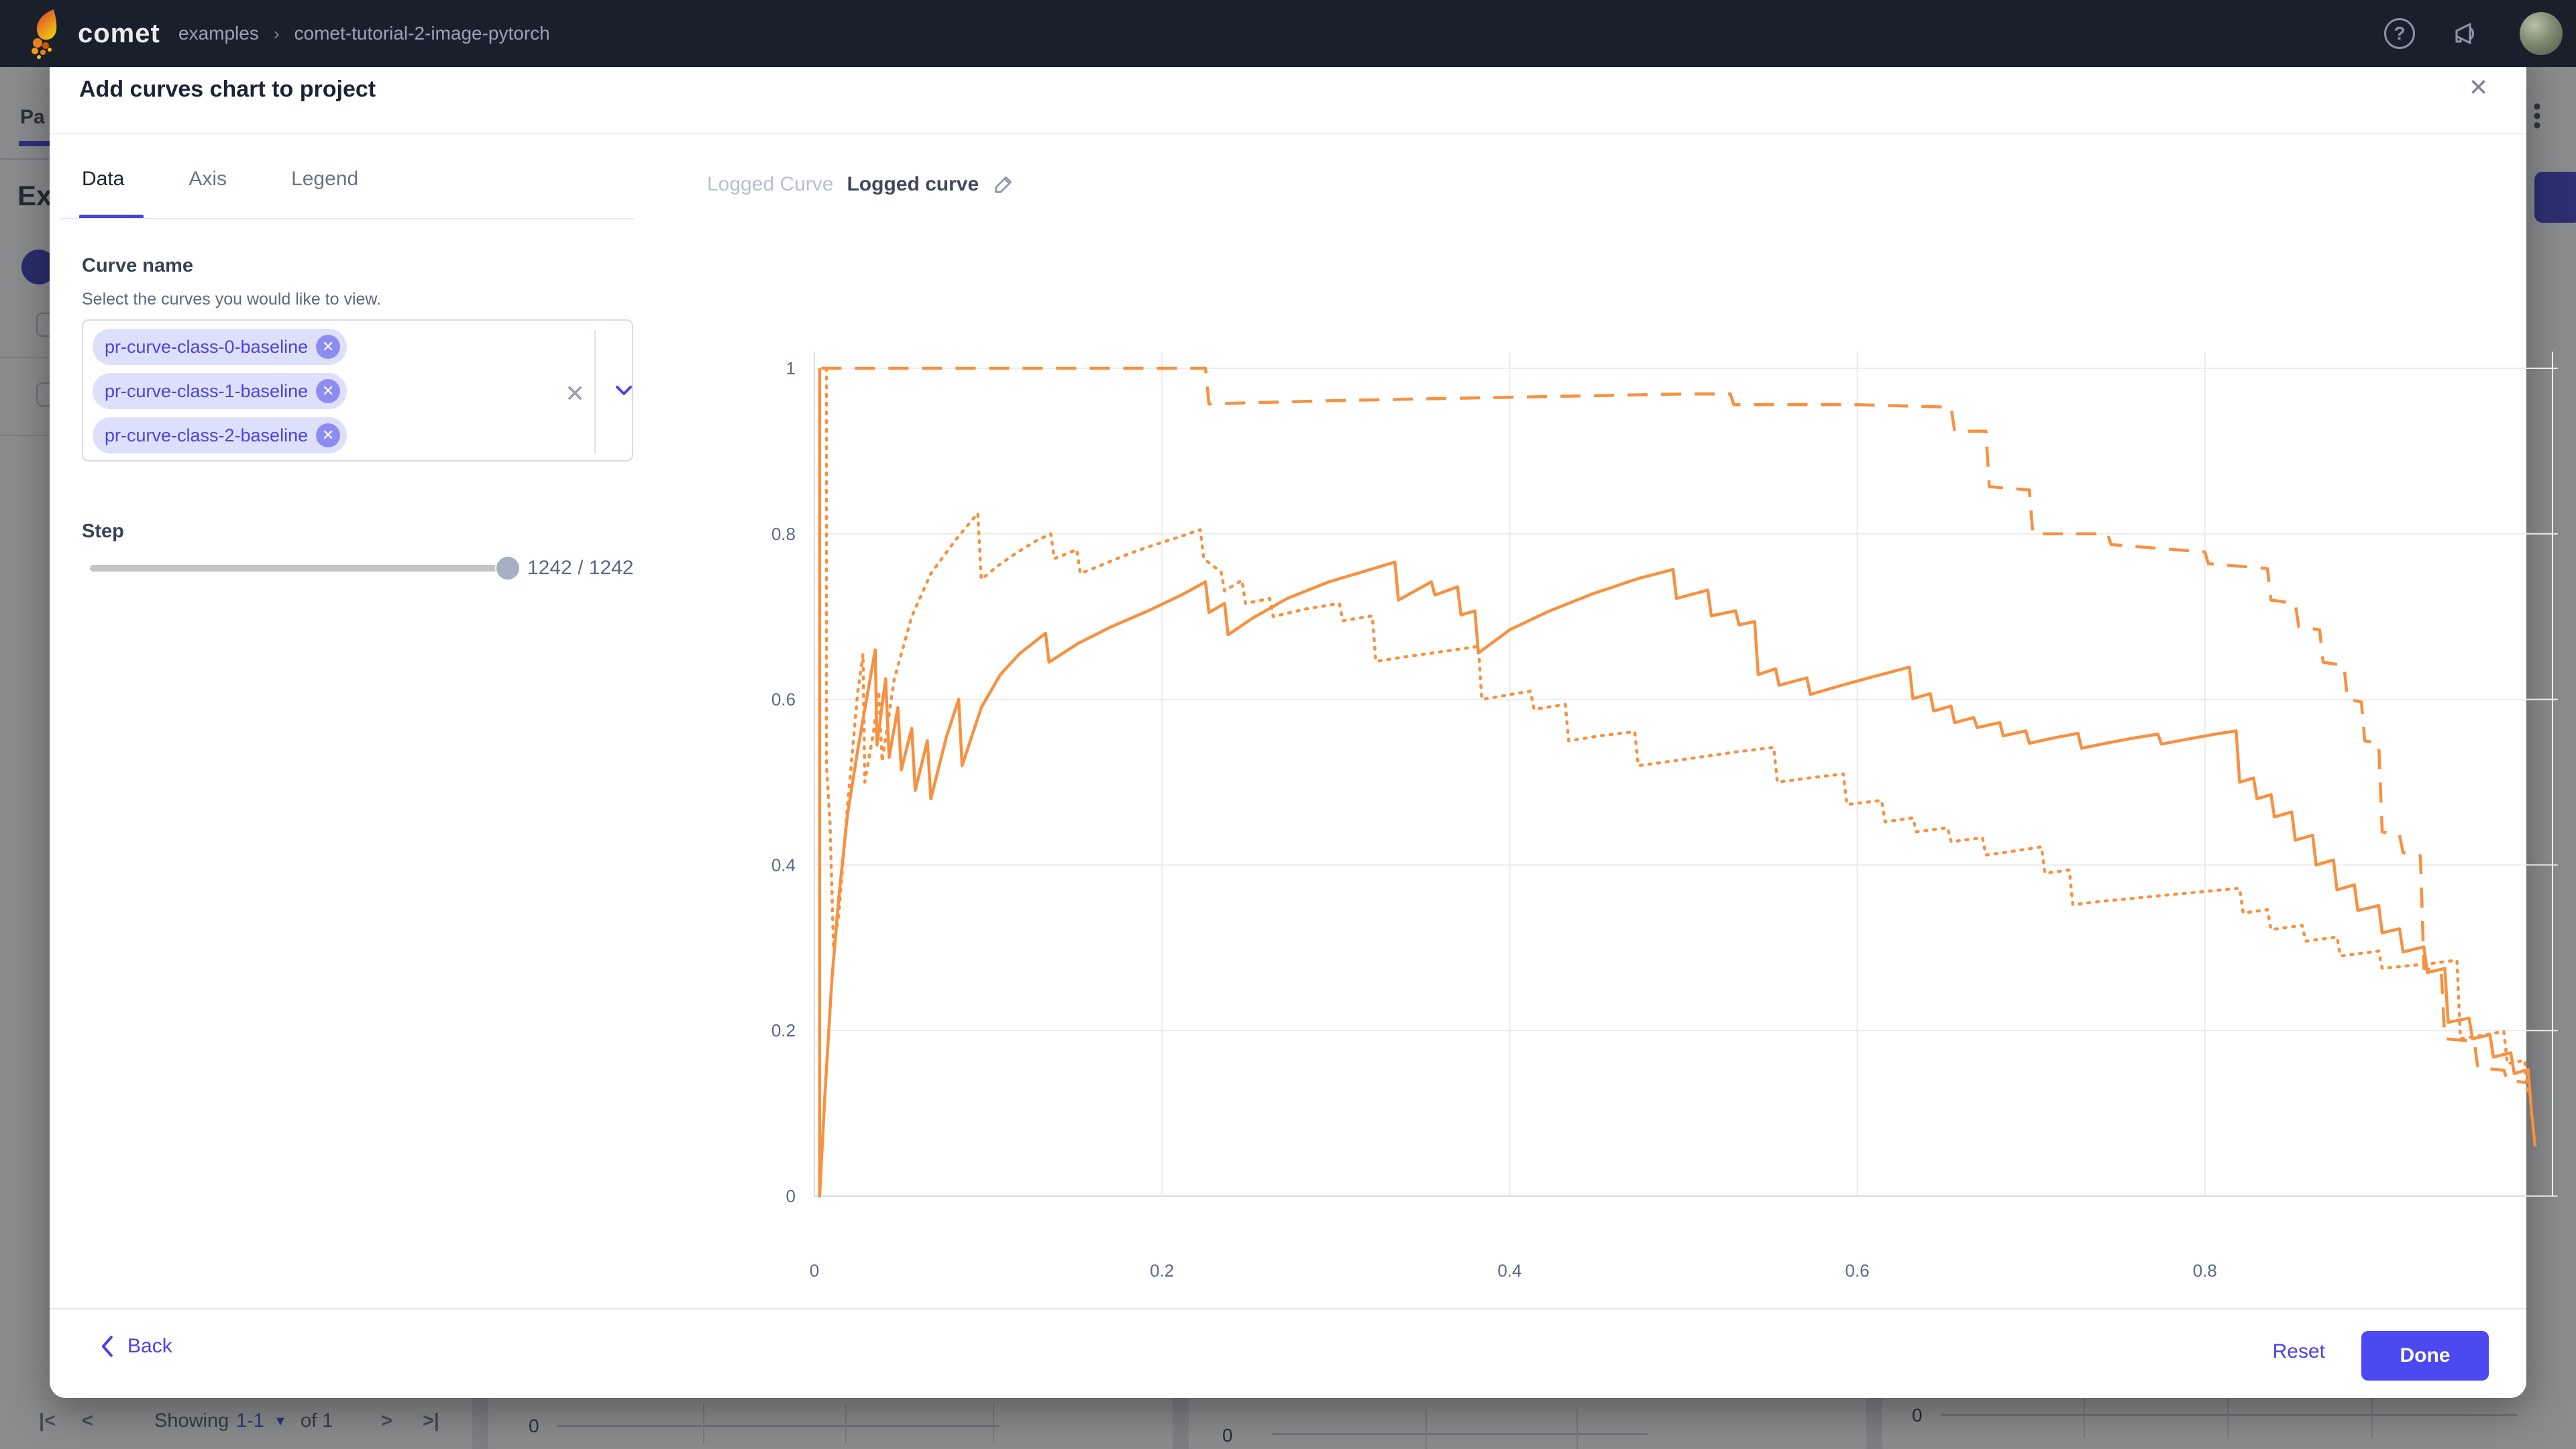 This screenshot has width=2576, height=1449. I want to click on tab-axis: Axis, so click(208, 179).